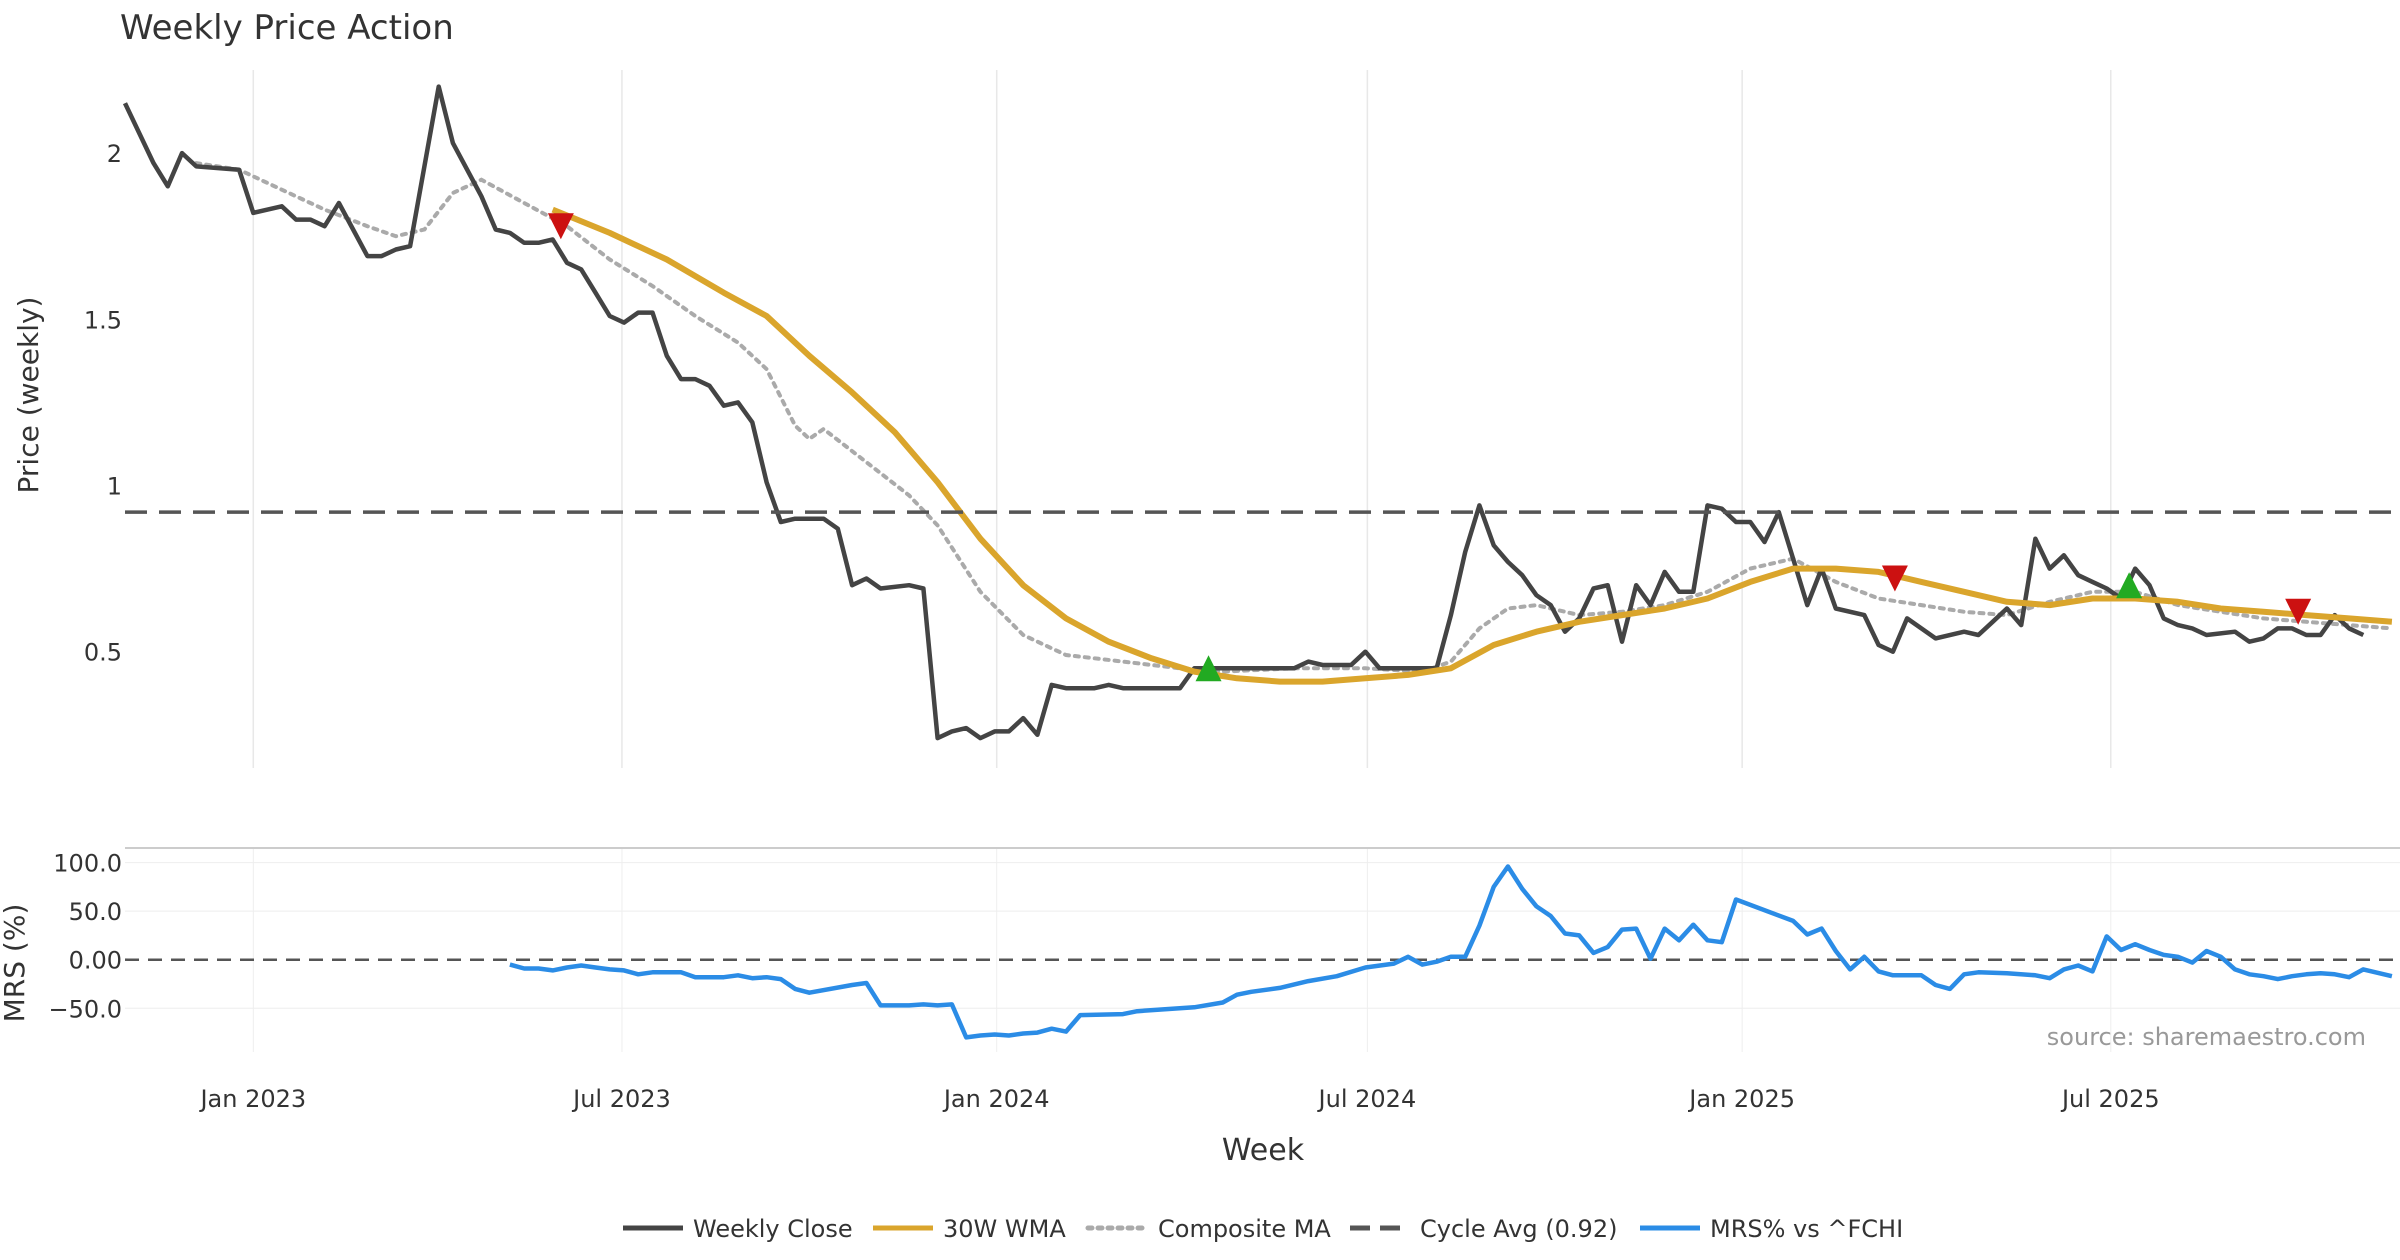 The height and width of the screenshot is (1260, 2400). I want to click on x-tick-label: Jul 2023, so click(621, 1099).